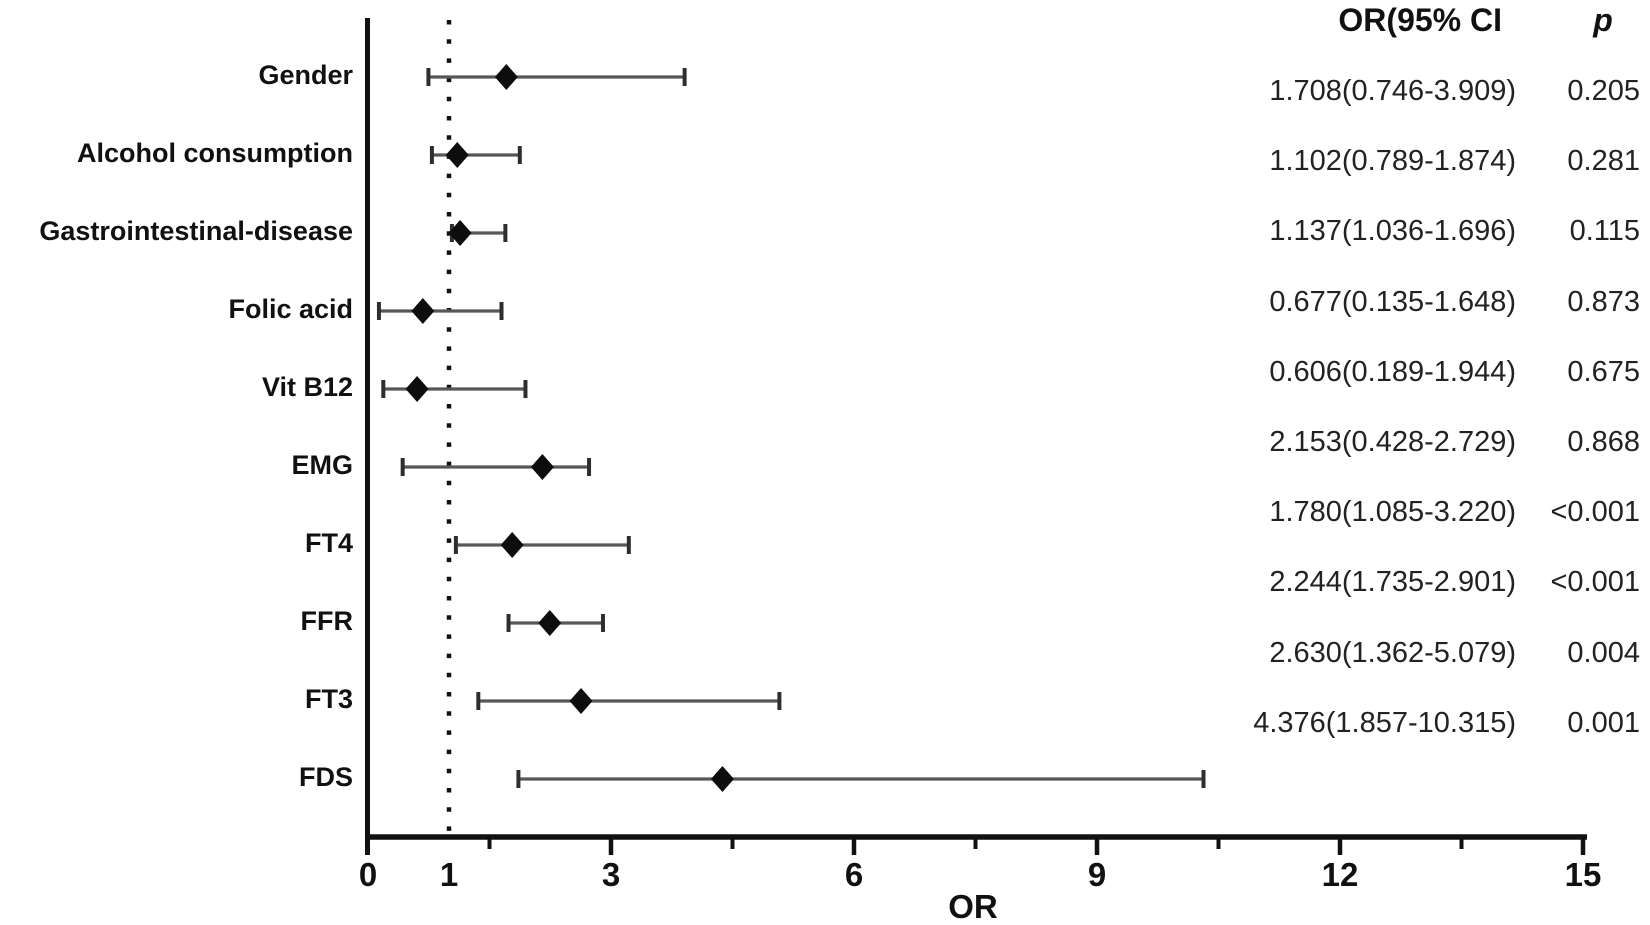 Image resolution: width=1650 pixels, height=925 pixels. I want to click on or-ci-value: 1.780(1.085-3.220), so click(1392, 512).